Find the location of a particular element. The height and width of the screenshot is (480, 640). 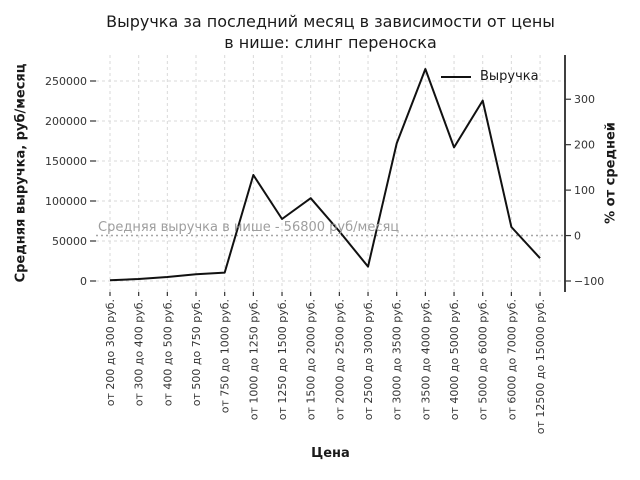

x-tick-label: от 300 до 400 руб. is located at coordinates (139, 352).